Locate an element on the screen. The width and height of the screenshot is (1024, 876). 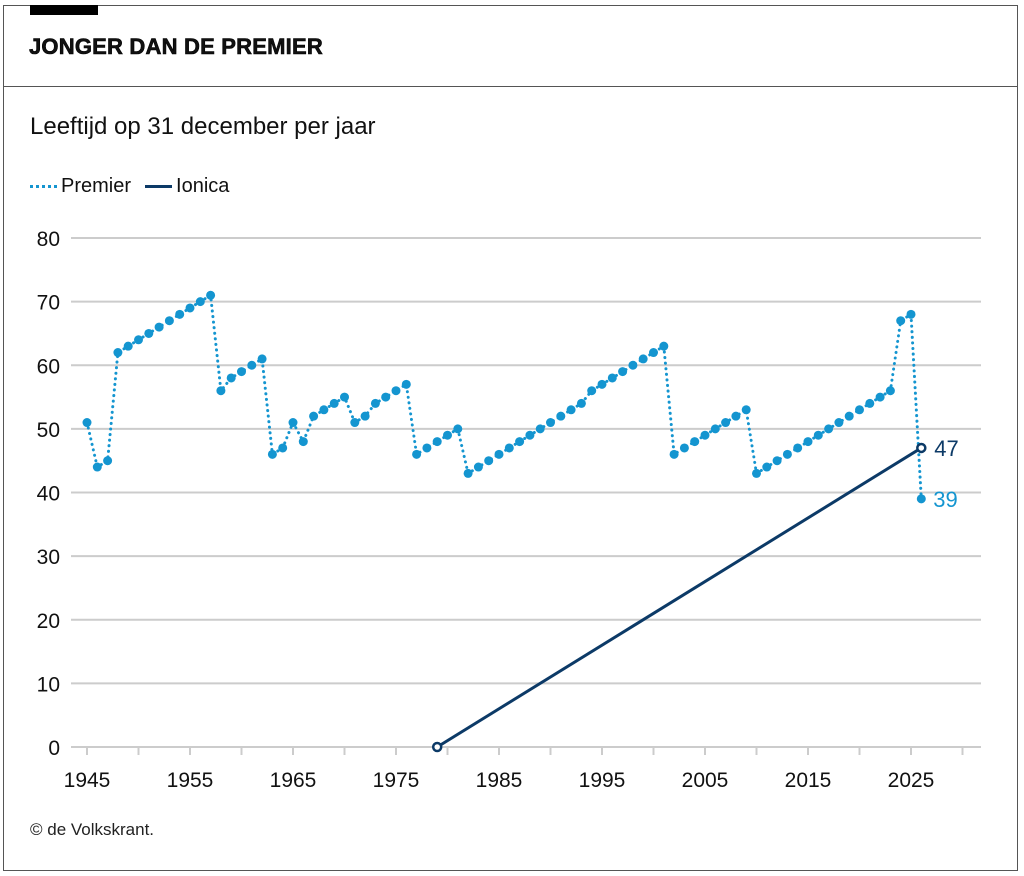
y-tick-label: 70 is located at coordinates (48, 303).